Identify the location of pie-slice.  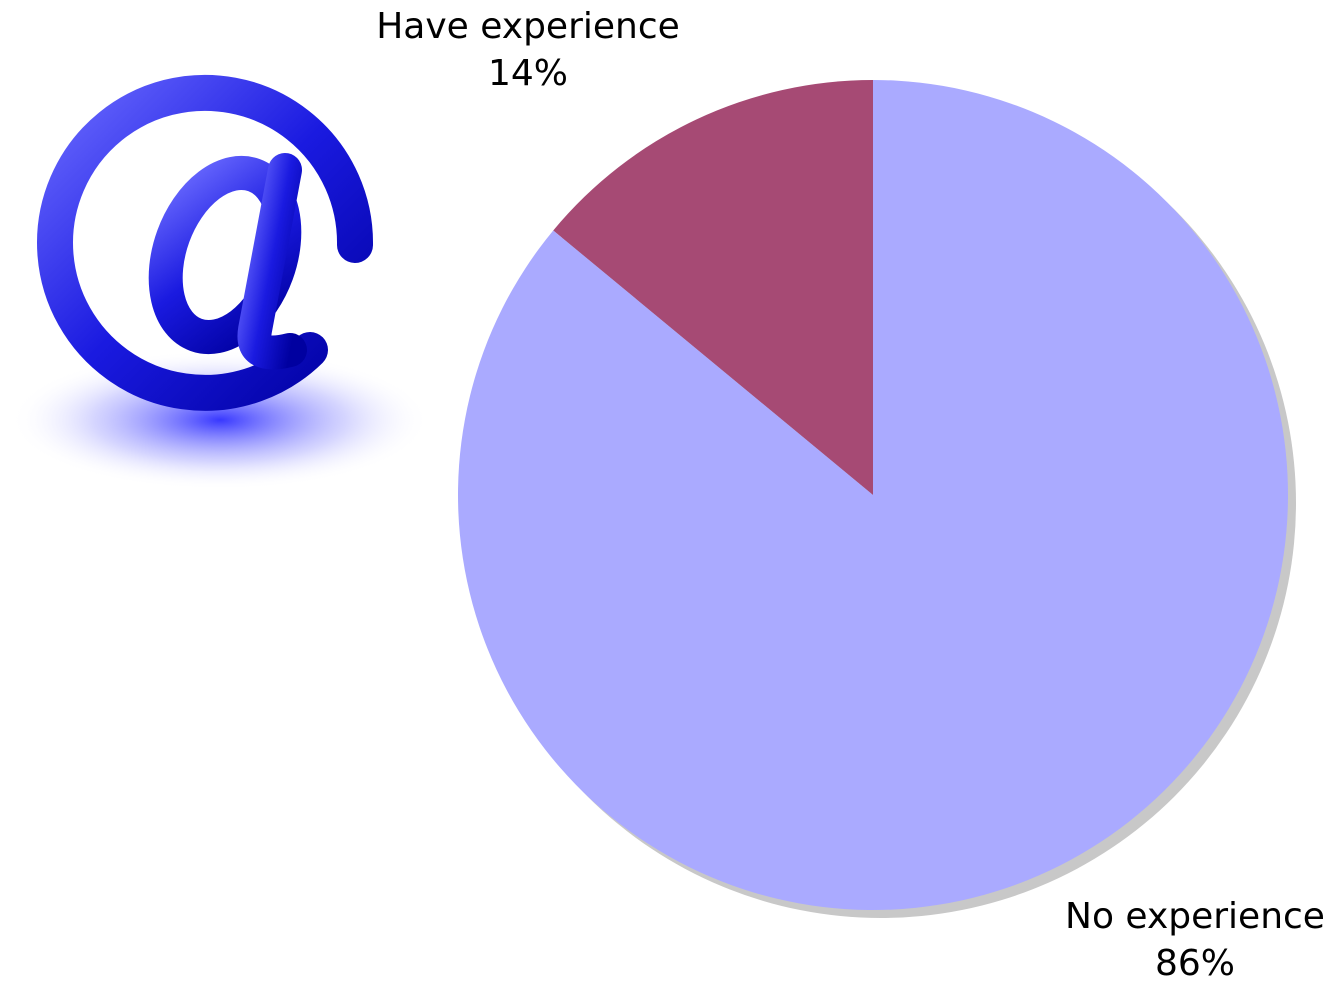
(713, 287).